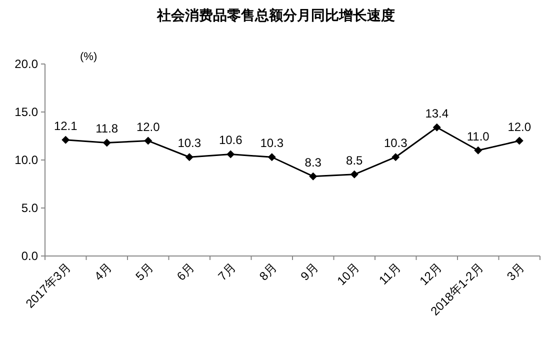 Image resolution: width=552 pixels, height=338 pixels. What do you see at coordinates (268, 272) in the screenshot?
I see `x-tick-label: 8月` at bounding box center [268, 272].